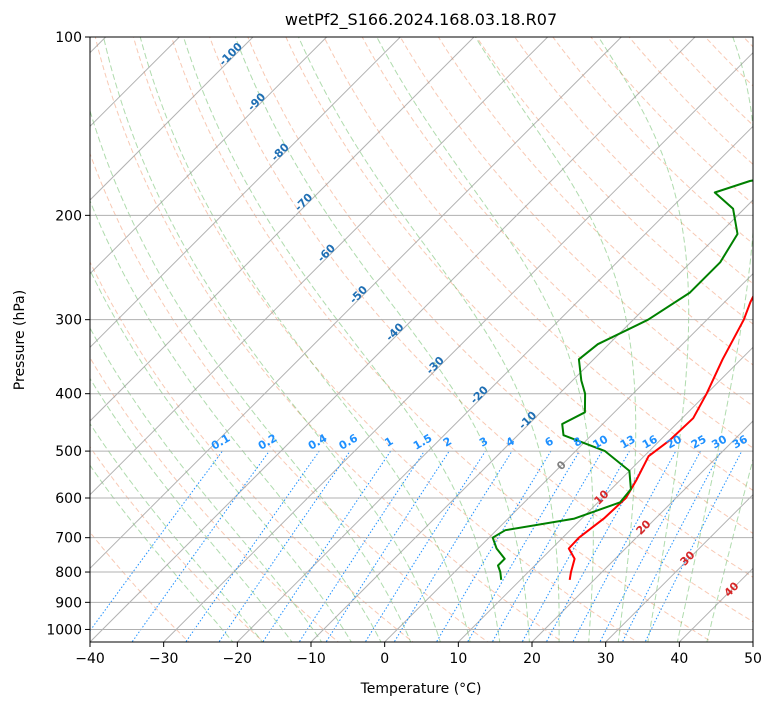 Image resolution: width=775 pixels, height=708 pixels. Describe the element at coordinates (68, 38) in the screenshot. I see `y-tick-label: 100` at that location.